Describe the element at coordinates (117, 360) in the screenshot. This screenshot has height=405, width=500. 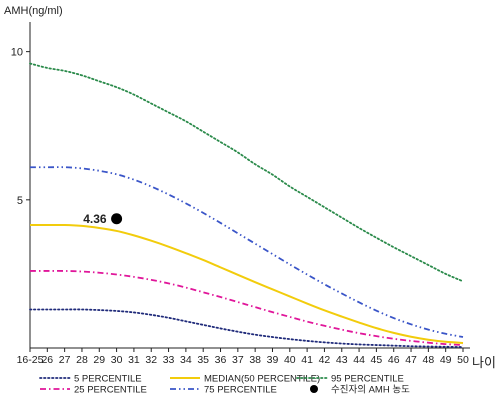
I see `x-tick-label: 30` at that location.